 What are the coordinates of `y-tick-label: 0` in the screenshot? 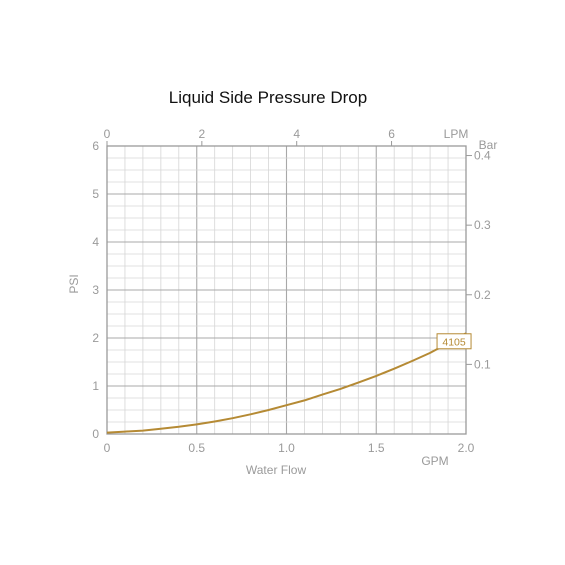 It's located at (95, 434).